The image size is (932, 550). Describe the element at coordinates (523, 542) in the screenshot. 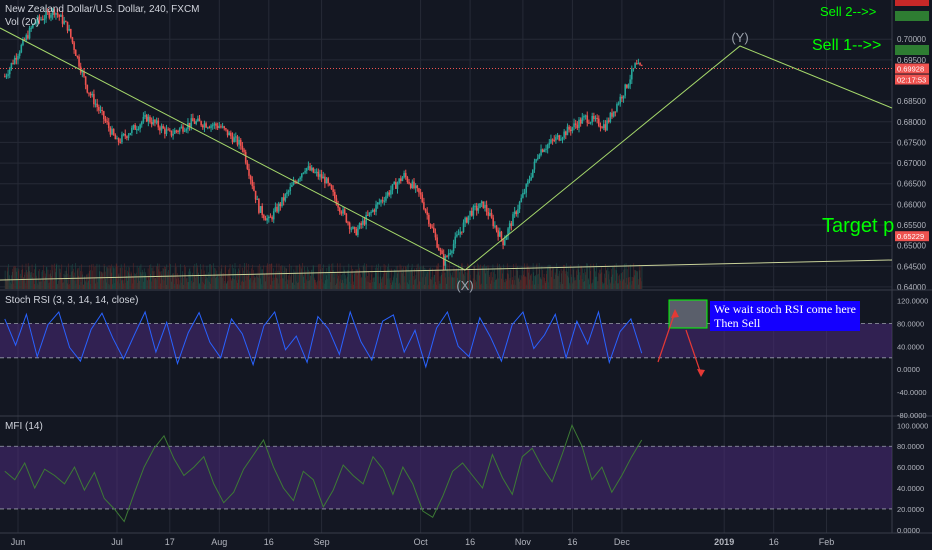

I see `x-tick-label: Nov` at that location.